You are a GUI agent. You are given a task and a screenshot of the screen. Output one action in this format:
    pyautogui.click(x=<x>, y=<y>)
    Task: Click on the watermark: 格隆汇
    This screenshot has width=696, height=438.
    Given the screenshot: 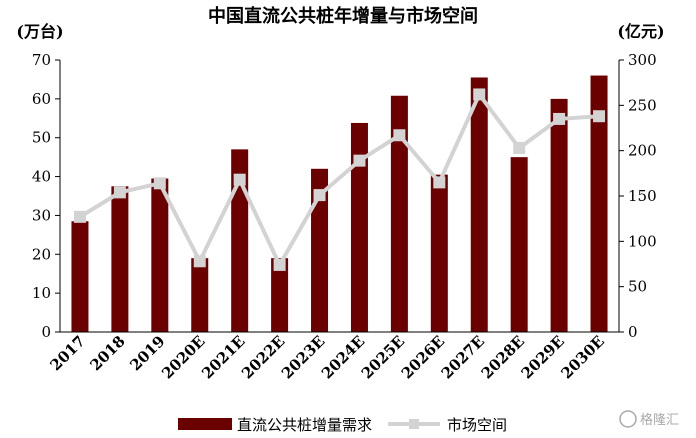 What is the action you would take?
    pyautogui.click(x=649, y=419)
    